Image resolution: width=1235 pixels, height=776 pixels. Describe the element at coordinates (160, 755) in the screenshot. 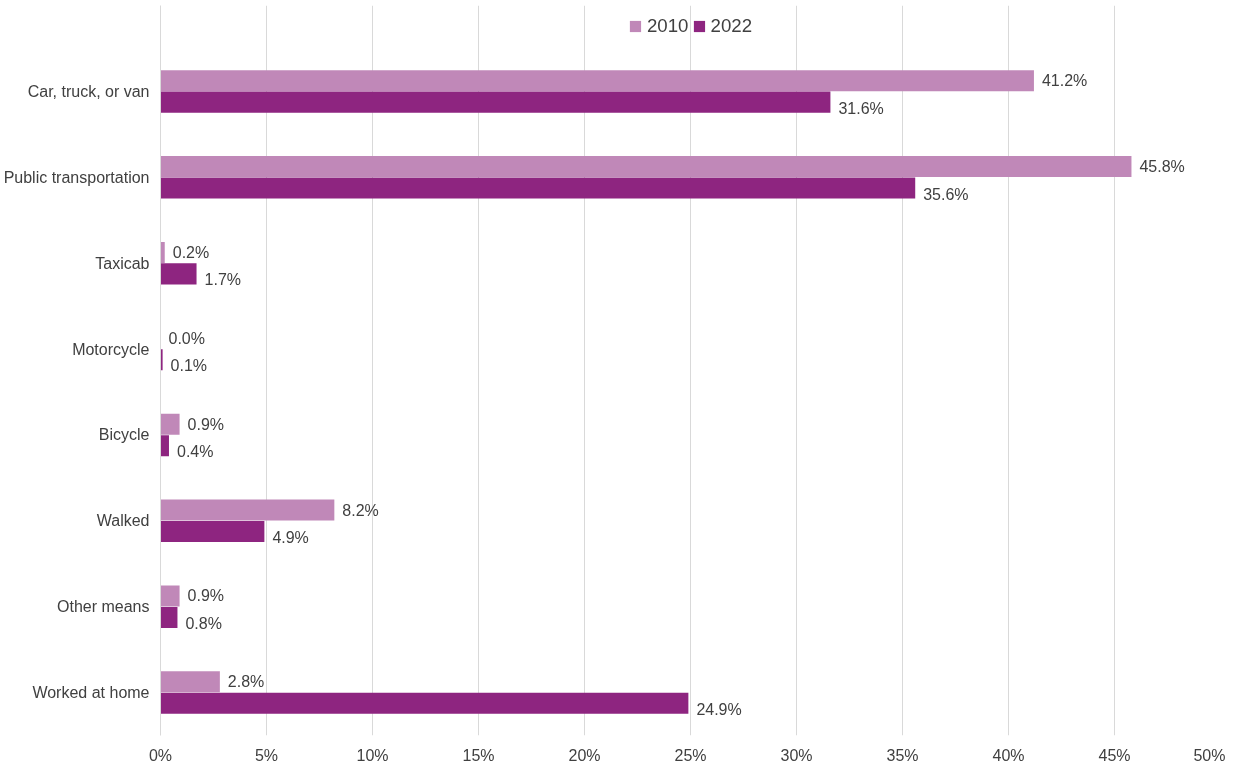

I see `x-tick-label: 0%` at that location.